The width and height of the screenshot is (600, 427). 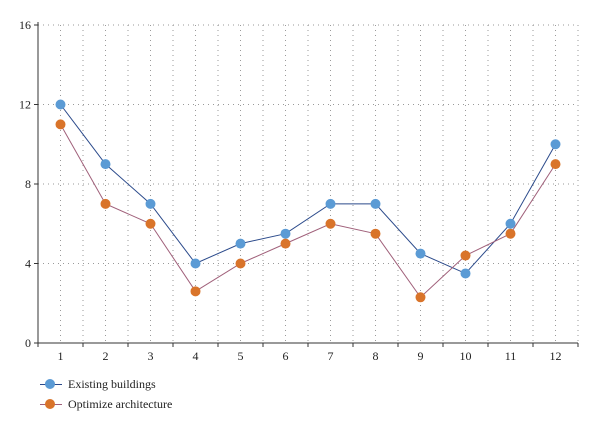 What do you see at coordinates (241, 356) in the screenshot?
I see `x-tick-label-5: 5` at bounding box center [241, 356].